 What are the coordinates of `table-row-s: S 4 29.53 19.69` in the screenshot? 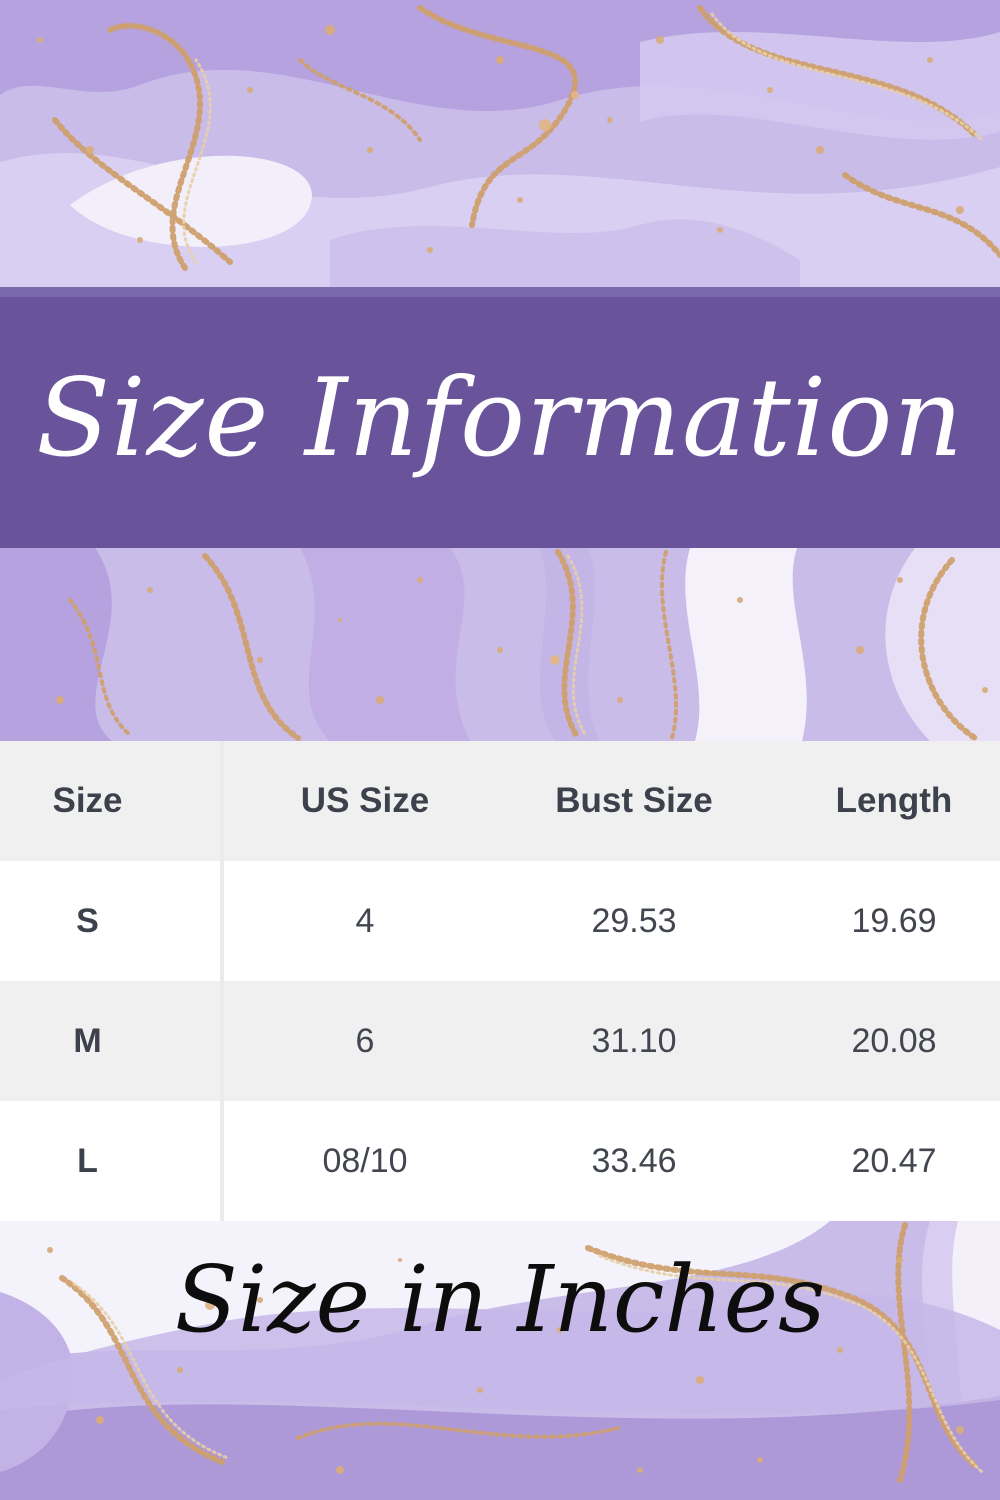 It's located at (500, 921).